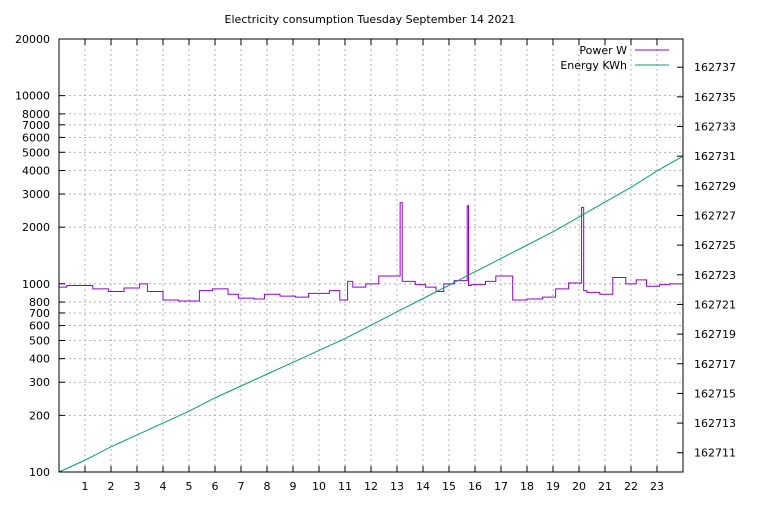 Image resolution: width=768 pixels, height=505 pixels. Describe the element at coordinates (501, 486) in the screenshot. I see `x-tick-label: 17` at that location.